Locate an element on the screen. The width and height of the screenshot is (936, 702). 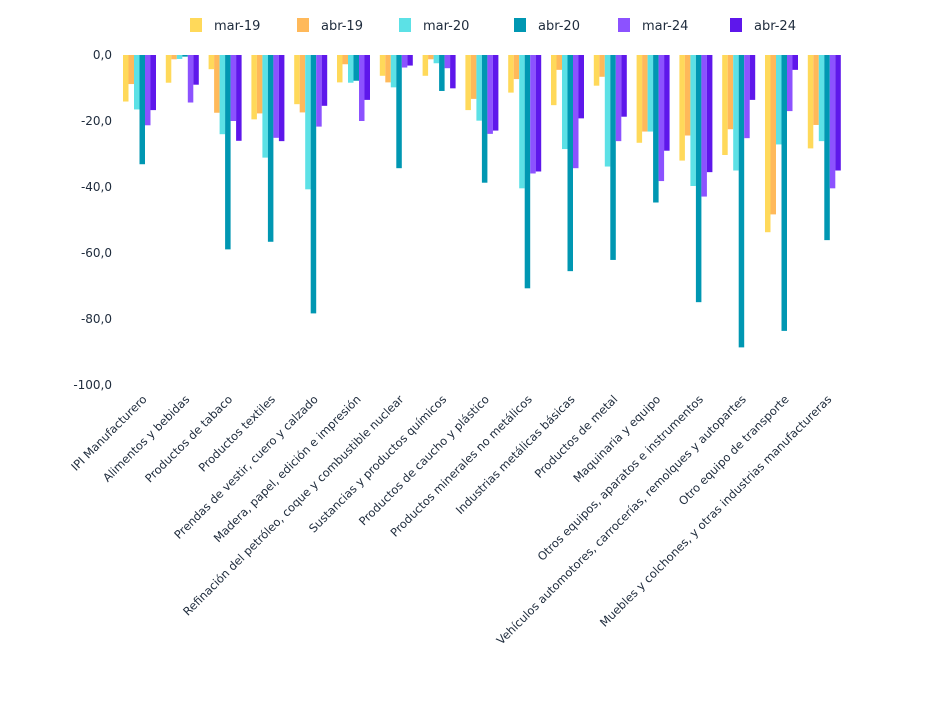
legend: mar-19 abr-19 mar-20 abr-20 mar-24 abr-24 is located at coordinates (493, 26).